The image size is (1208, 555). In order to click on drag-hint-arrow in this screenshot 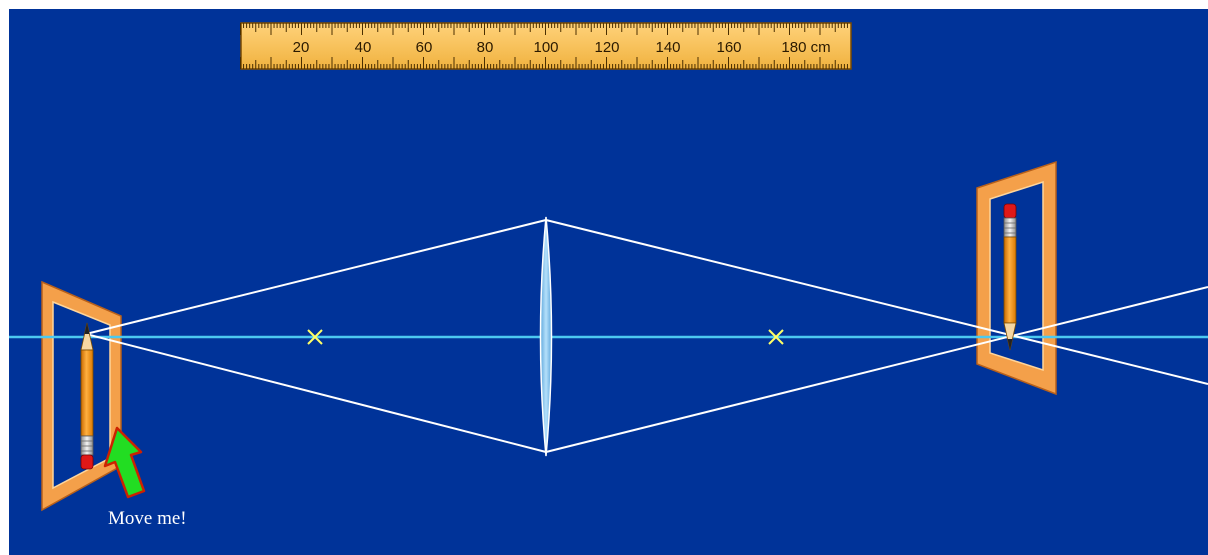, I will do `click(124, 462)`.